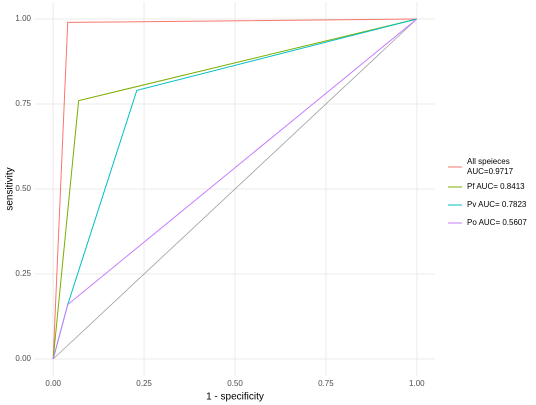 This screenshot has height=405, width=536. Describe the element at coordinates (23, 358) in the screenshot. I see `y-tick-label: 0.00` at that location.